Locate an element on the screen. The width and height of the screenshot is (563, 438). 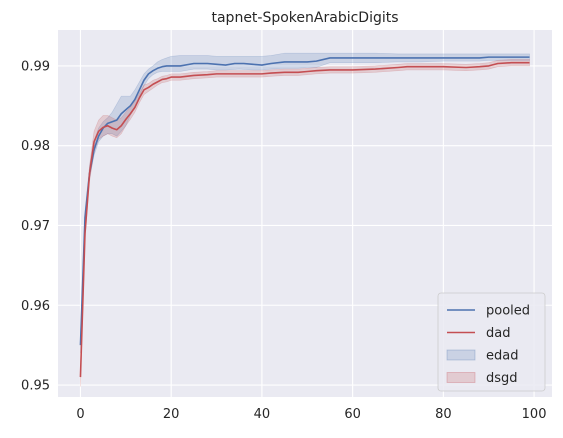
y-axis-ticks: 0.95 0.96 0.97 0.98 0.99 is located at coordinates (35, 226).